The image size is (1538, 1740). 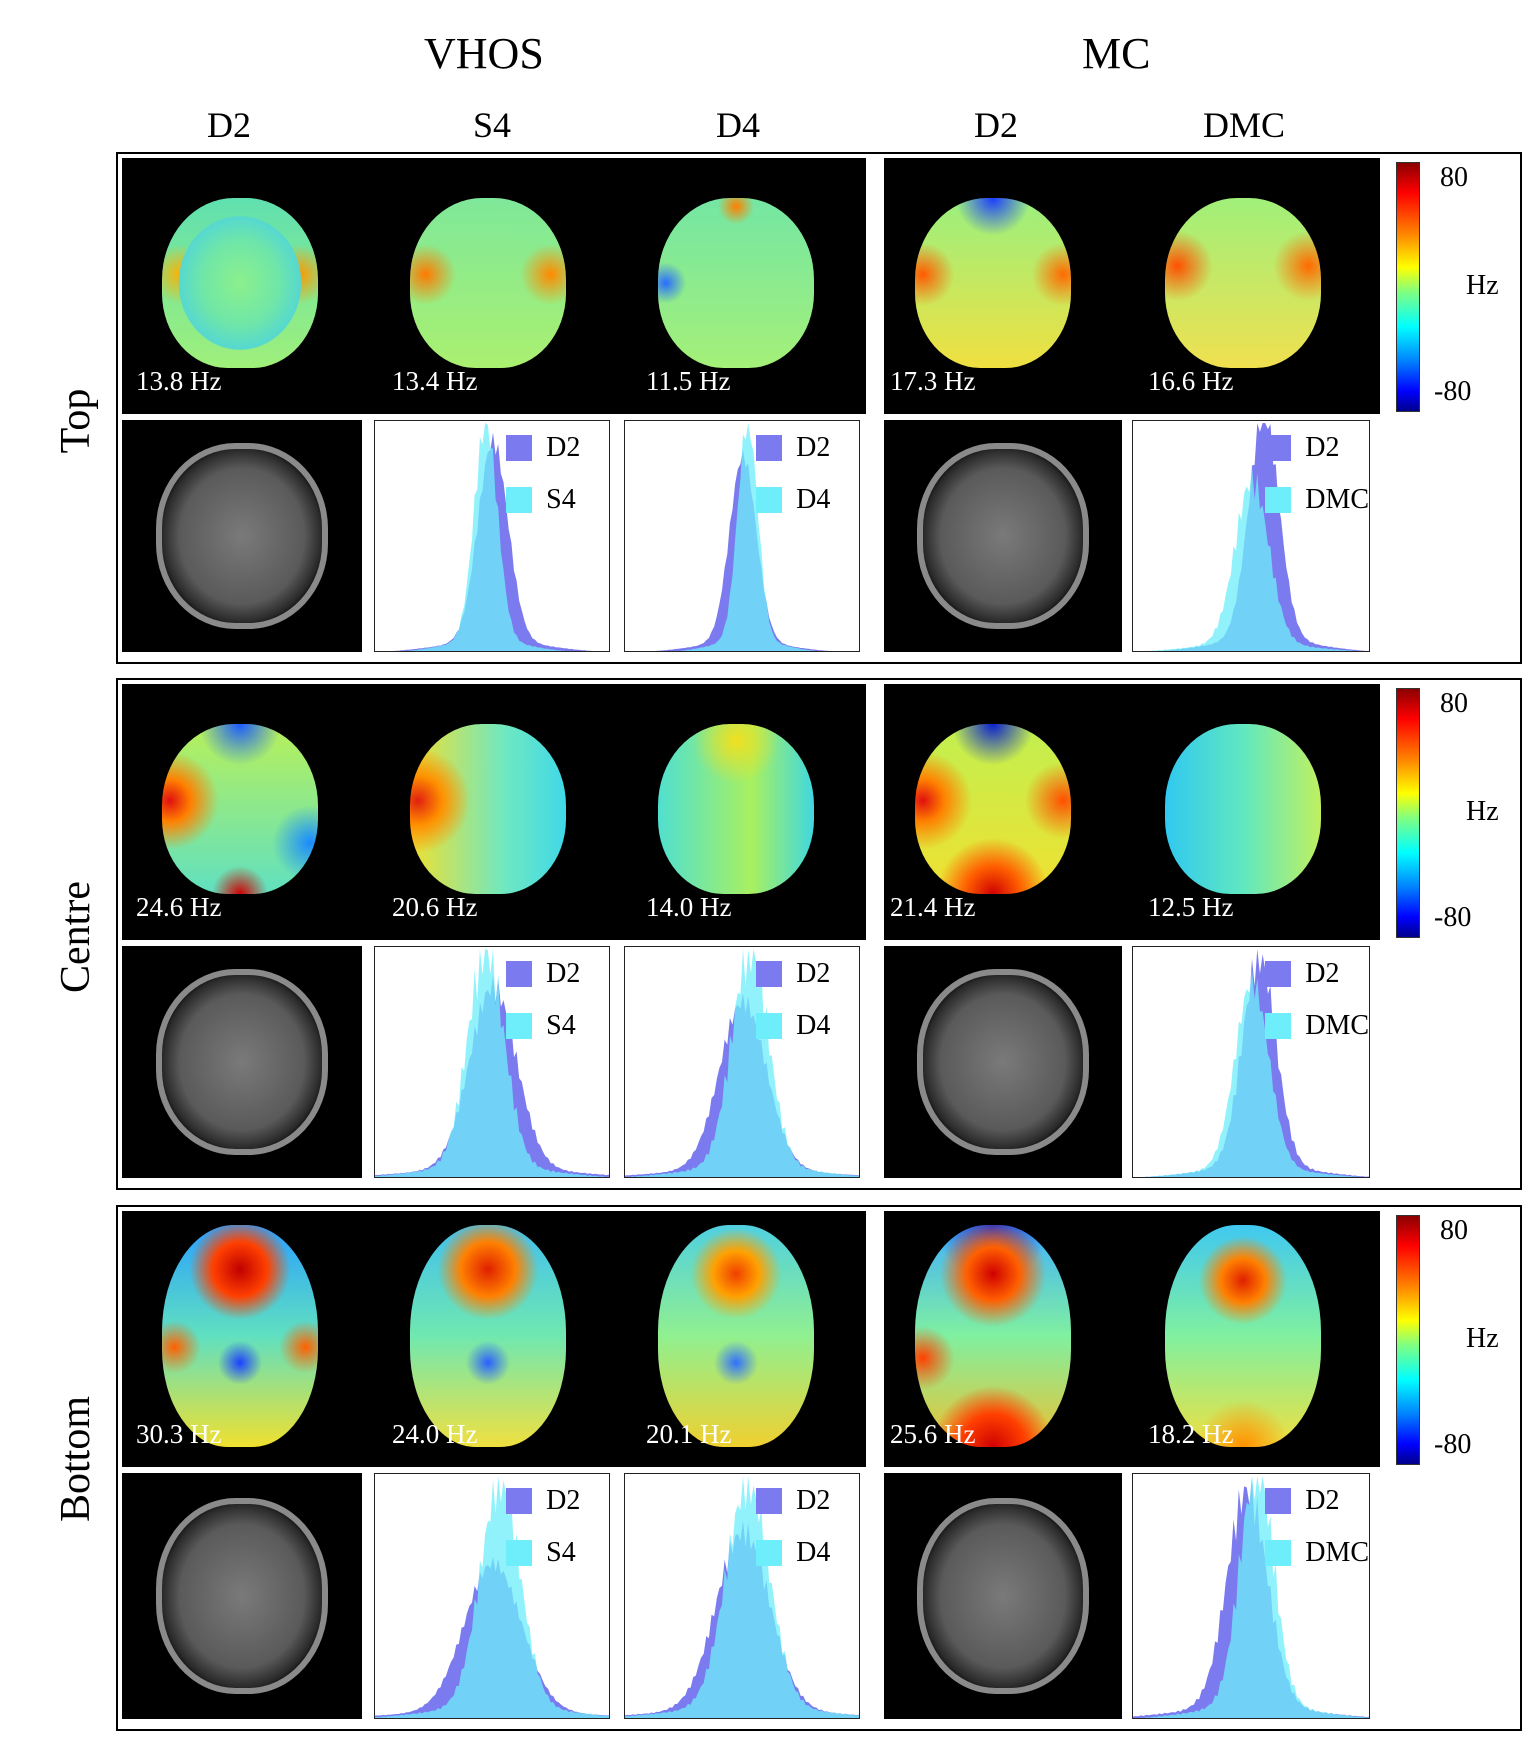 I want to click on vhos-title: VHOS, so click(x=484, y=53).